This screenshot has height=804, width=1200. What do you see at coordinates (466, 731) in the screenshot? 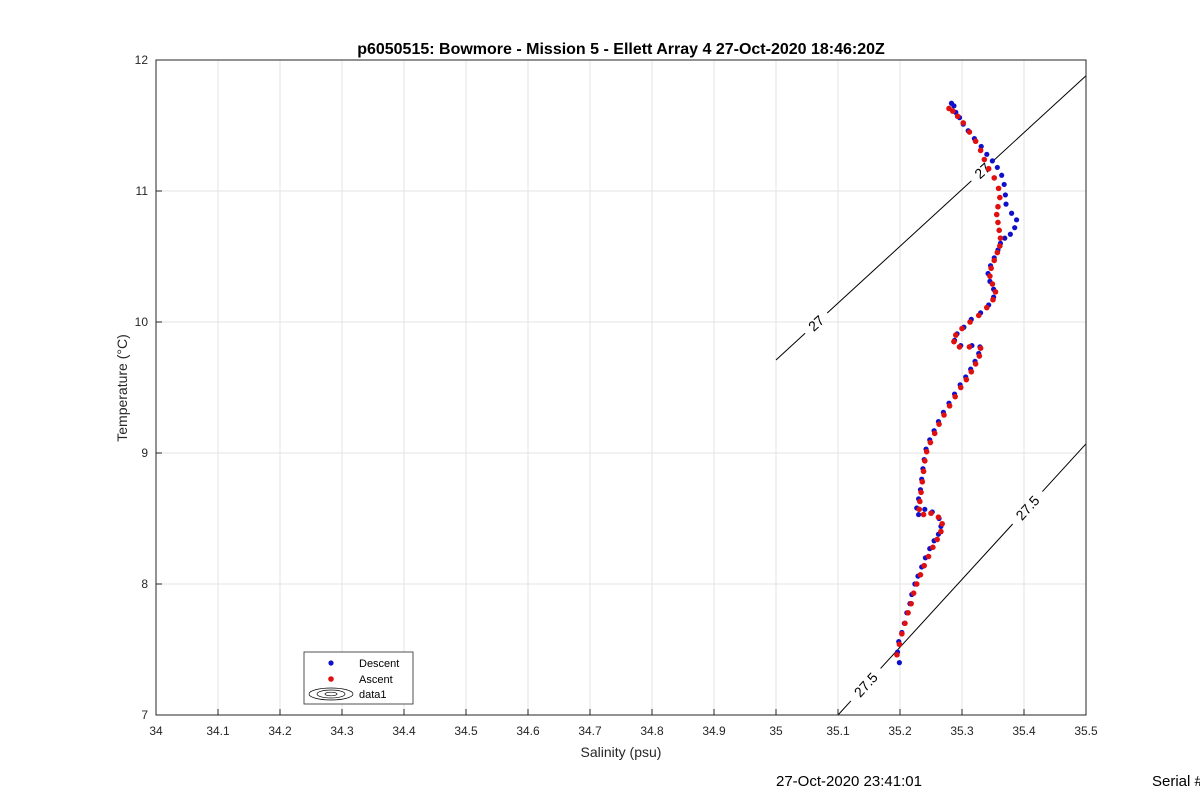
I see `x-tick-label: 34.5` at bounding box center [466, 731].